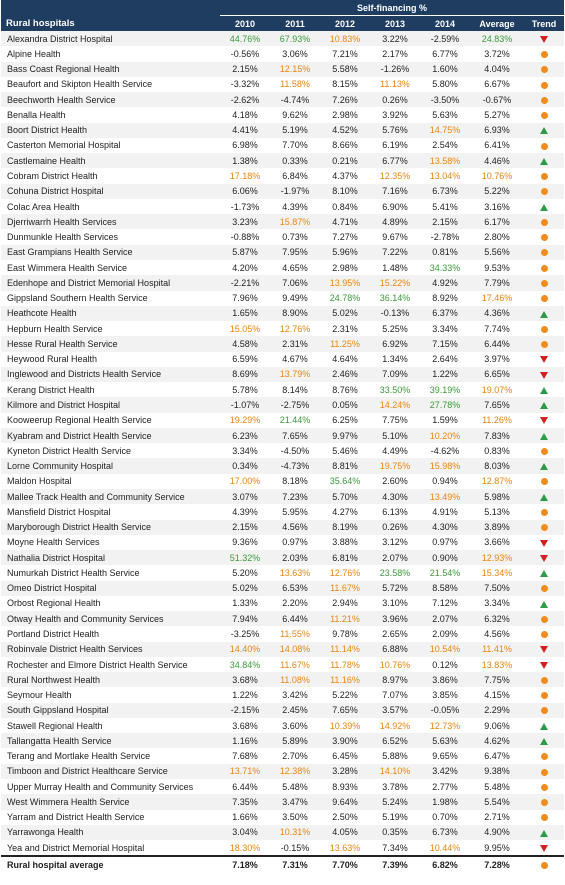 This screenshot has width=565, height=885. I want to click on value-cell: 10.76%, so click(395, 664).